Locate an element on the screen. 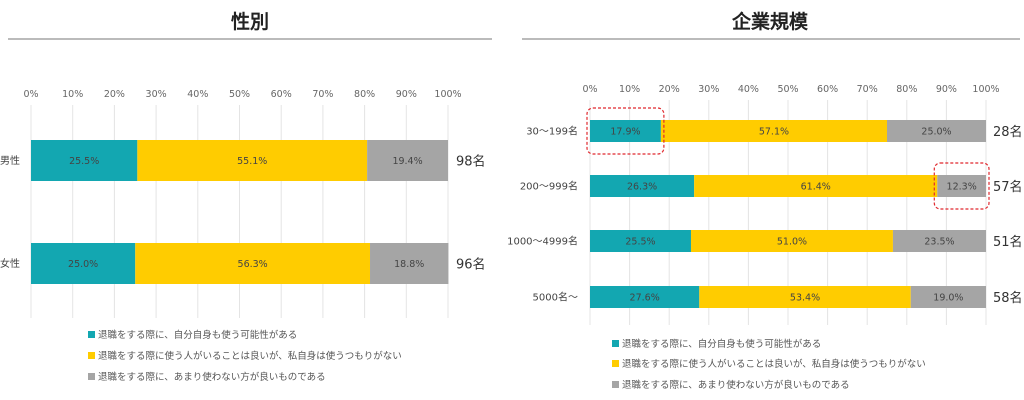 This screenshot has height=400, width=1024. respondent-count: 28名 is located at coordinates (1008, 132).